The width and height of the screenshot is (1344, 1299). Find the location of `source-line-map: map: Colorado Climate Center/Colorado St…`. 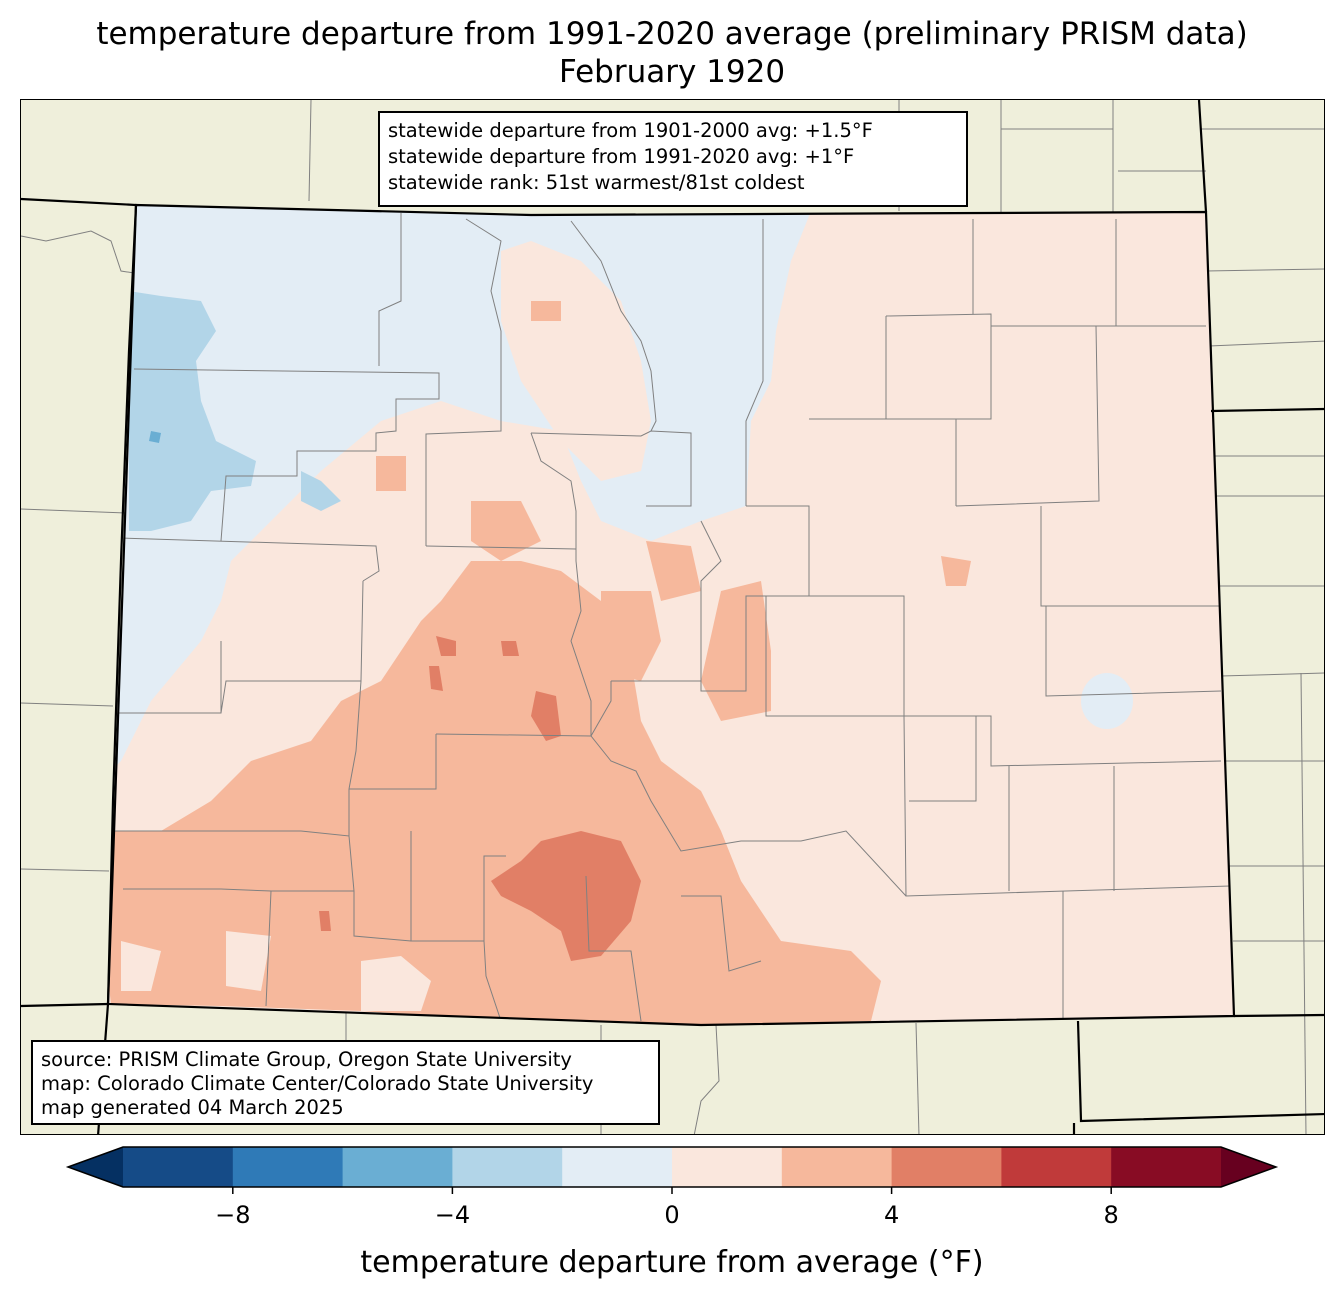

source-line-map: map: Colorado Climate Center/Colorado St… is located at coordinates (317, 1083).